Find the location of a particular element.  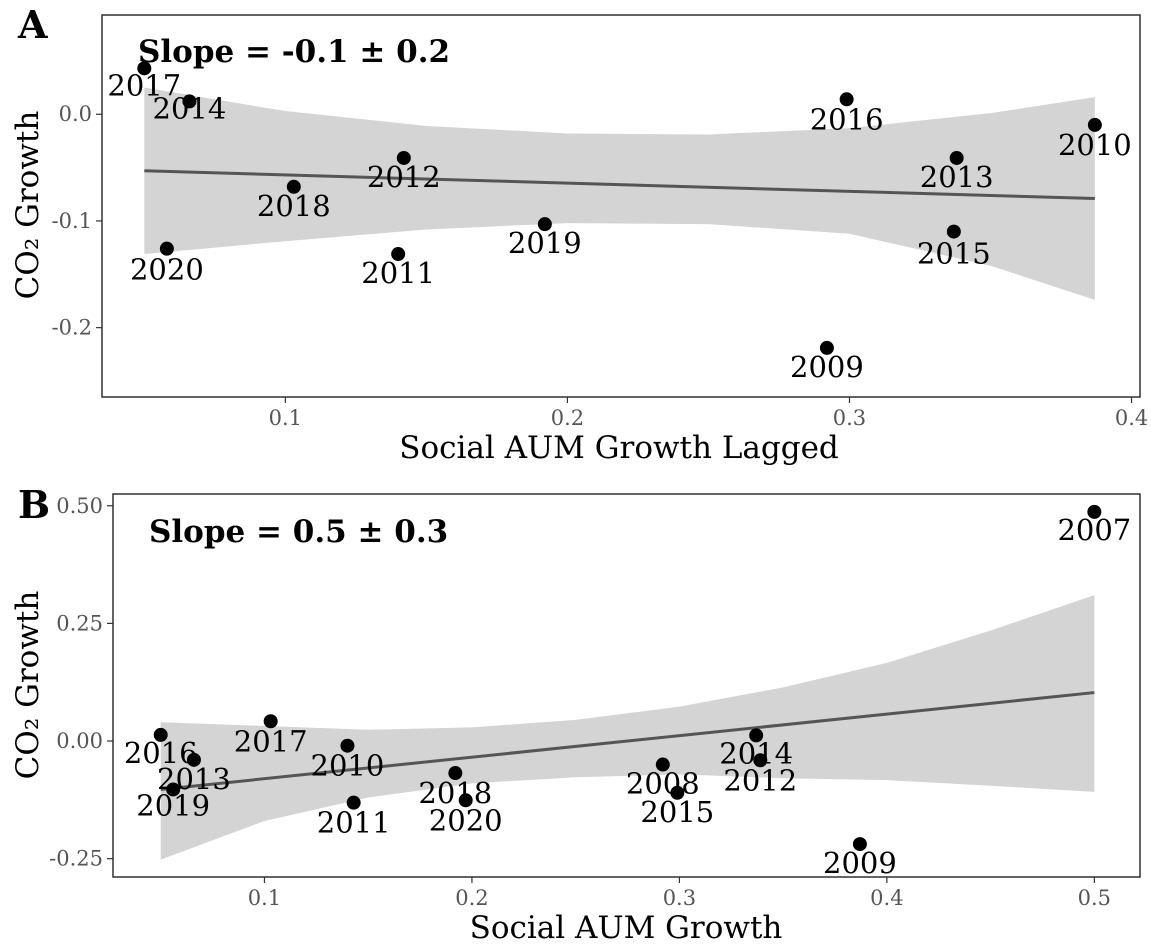

y-tick-label: 0.0 is located at coordinates (75, 114).